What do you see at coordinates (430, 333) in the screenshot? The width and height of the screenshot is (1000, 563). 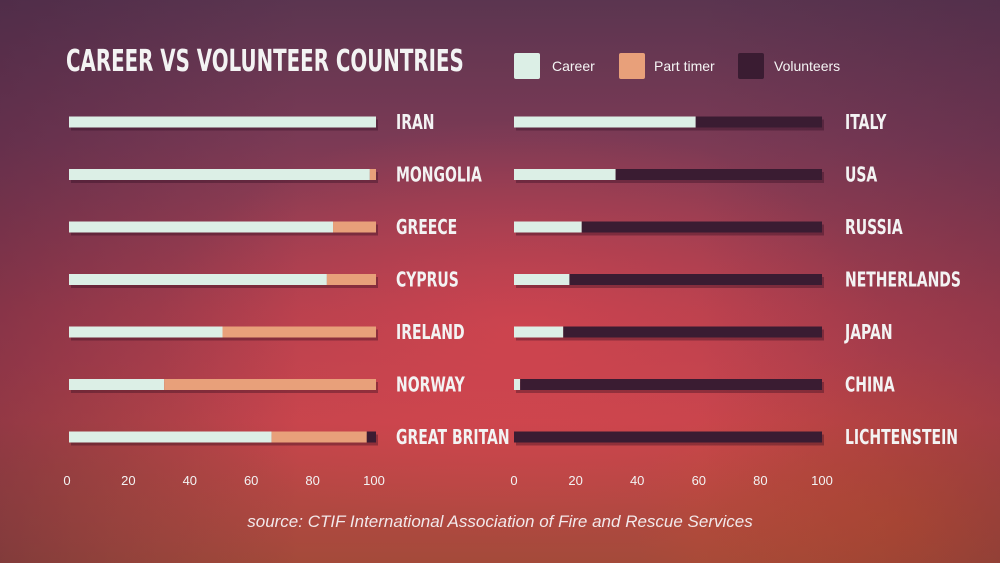 I see `category-label: IRELAND` at bounding box center [430, 333].